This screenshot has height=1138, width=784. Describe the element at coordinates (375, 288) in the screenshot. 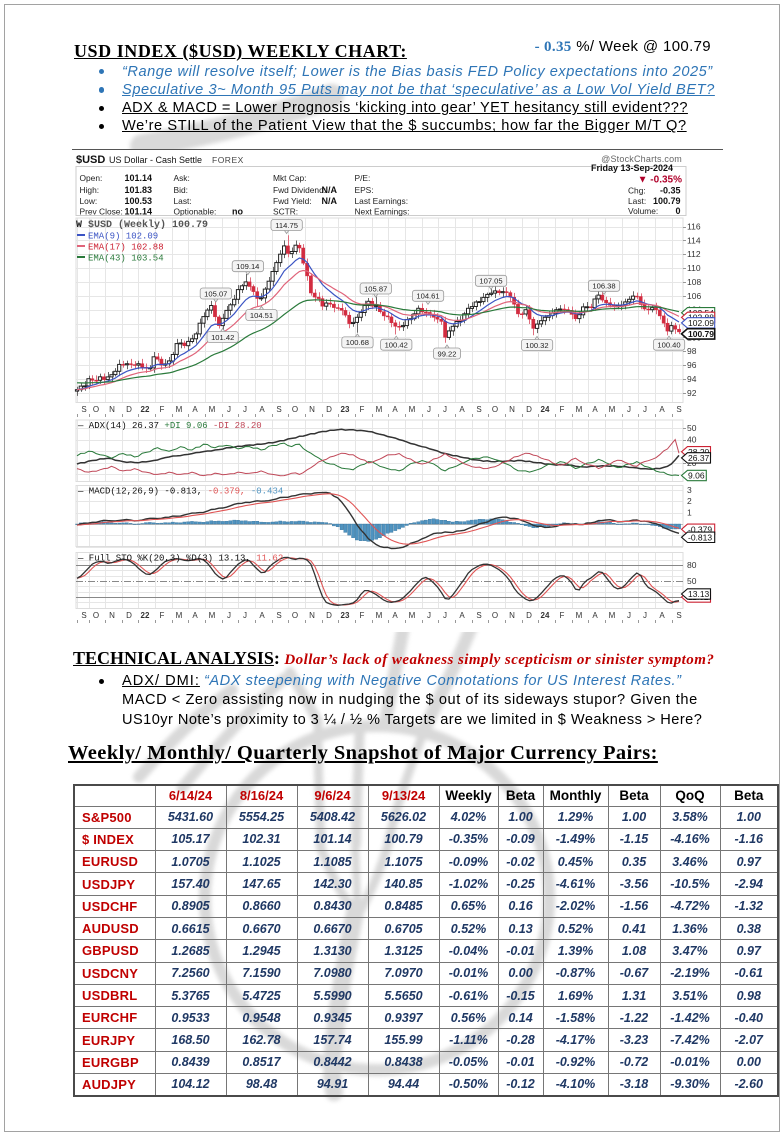

I see `svg-text: 105.87` at that location.